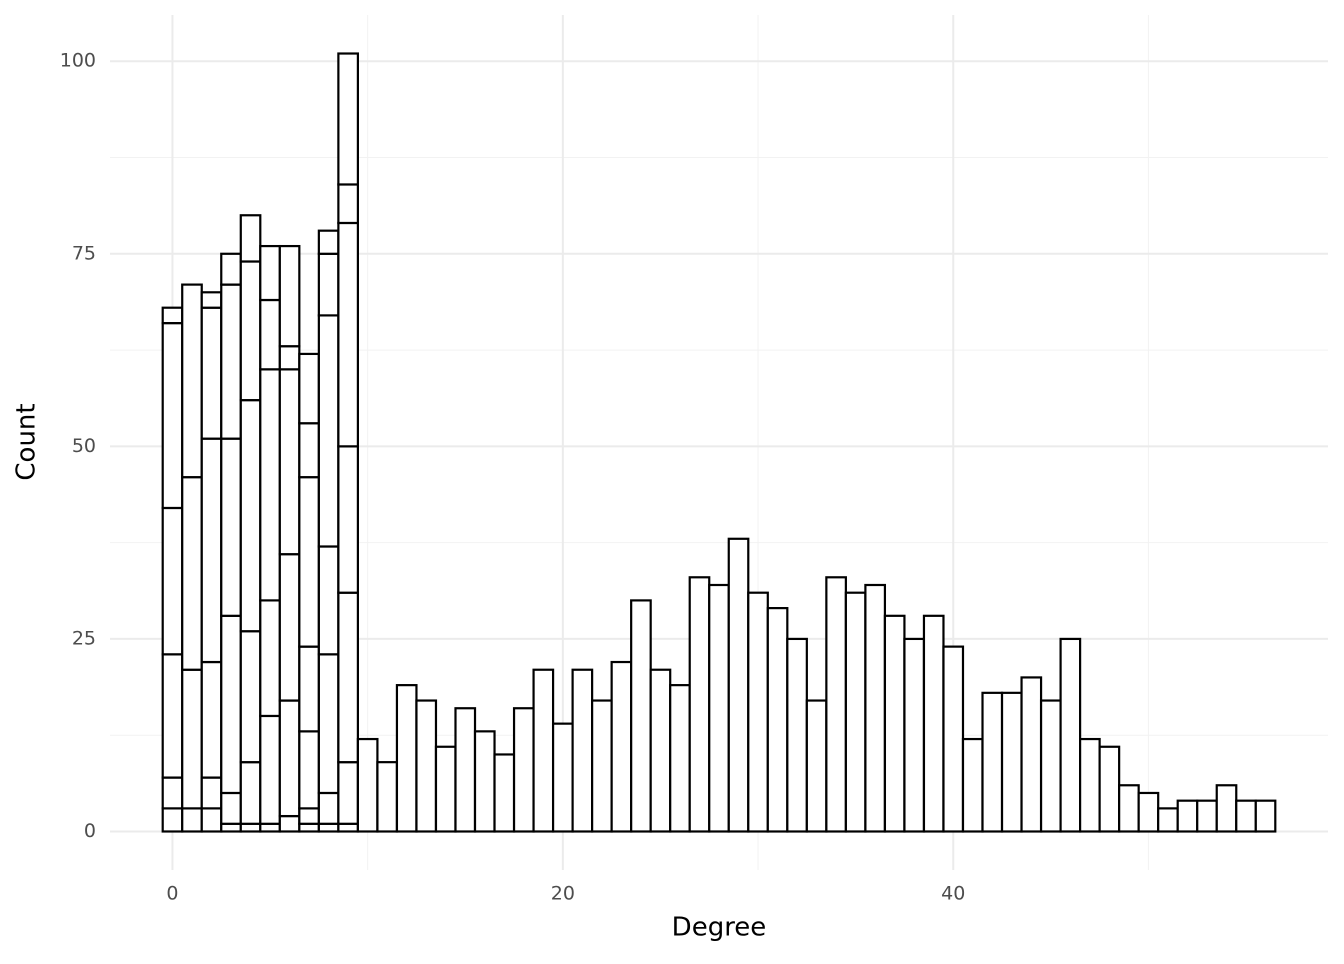 The height and width of the screenshot is (964, 1344). What do you see at coordinates (563, 894) in the screenshot?
I see `x-tick-label: 20` at bounding box center [563, 894].